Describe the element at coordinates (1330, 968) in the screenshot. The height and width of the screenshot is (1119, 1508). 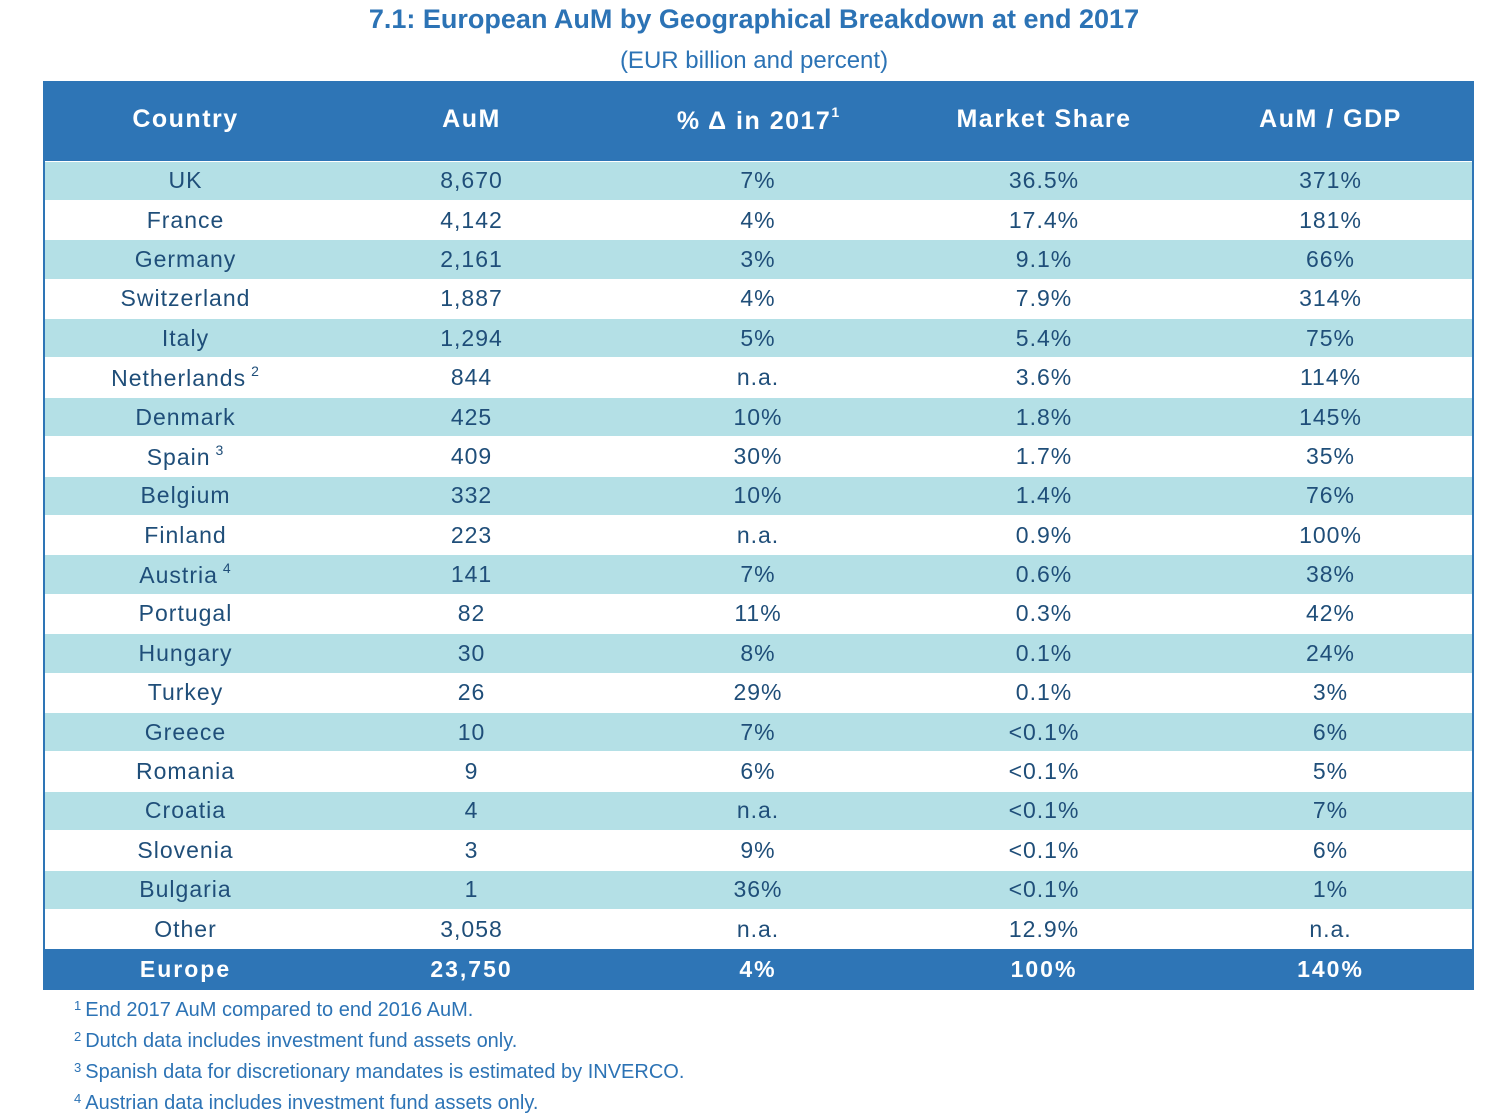
I see `total-aum-gdp: 140%` at that location.